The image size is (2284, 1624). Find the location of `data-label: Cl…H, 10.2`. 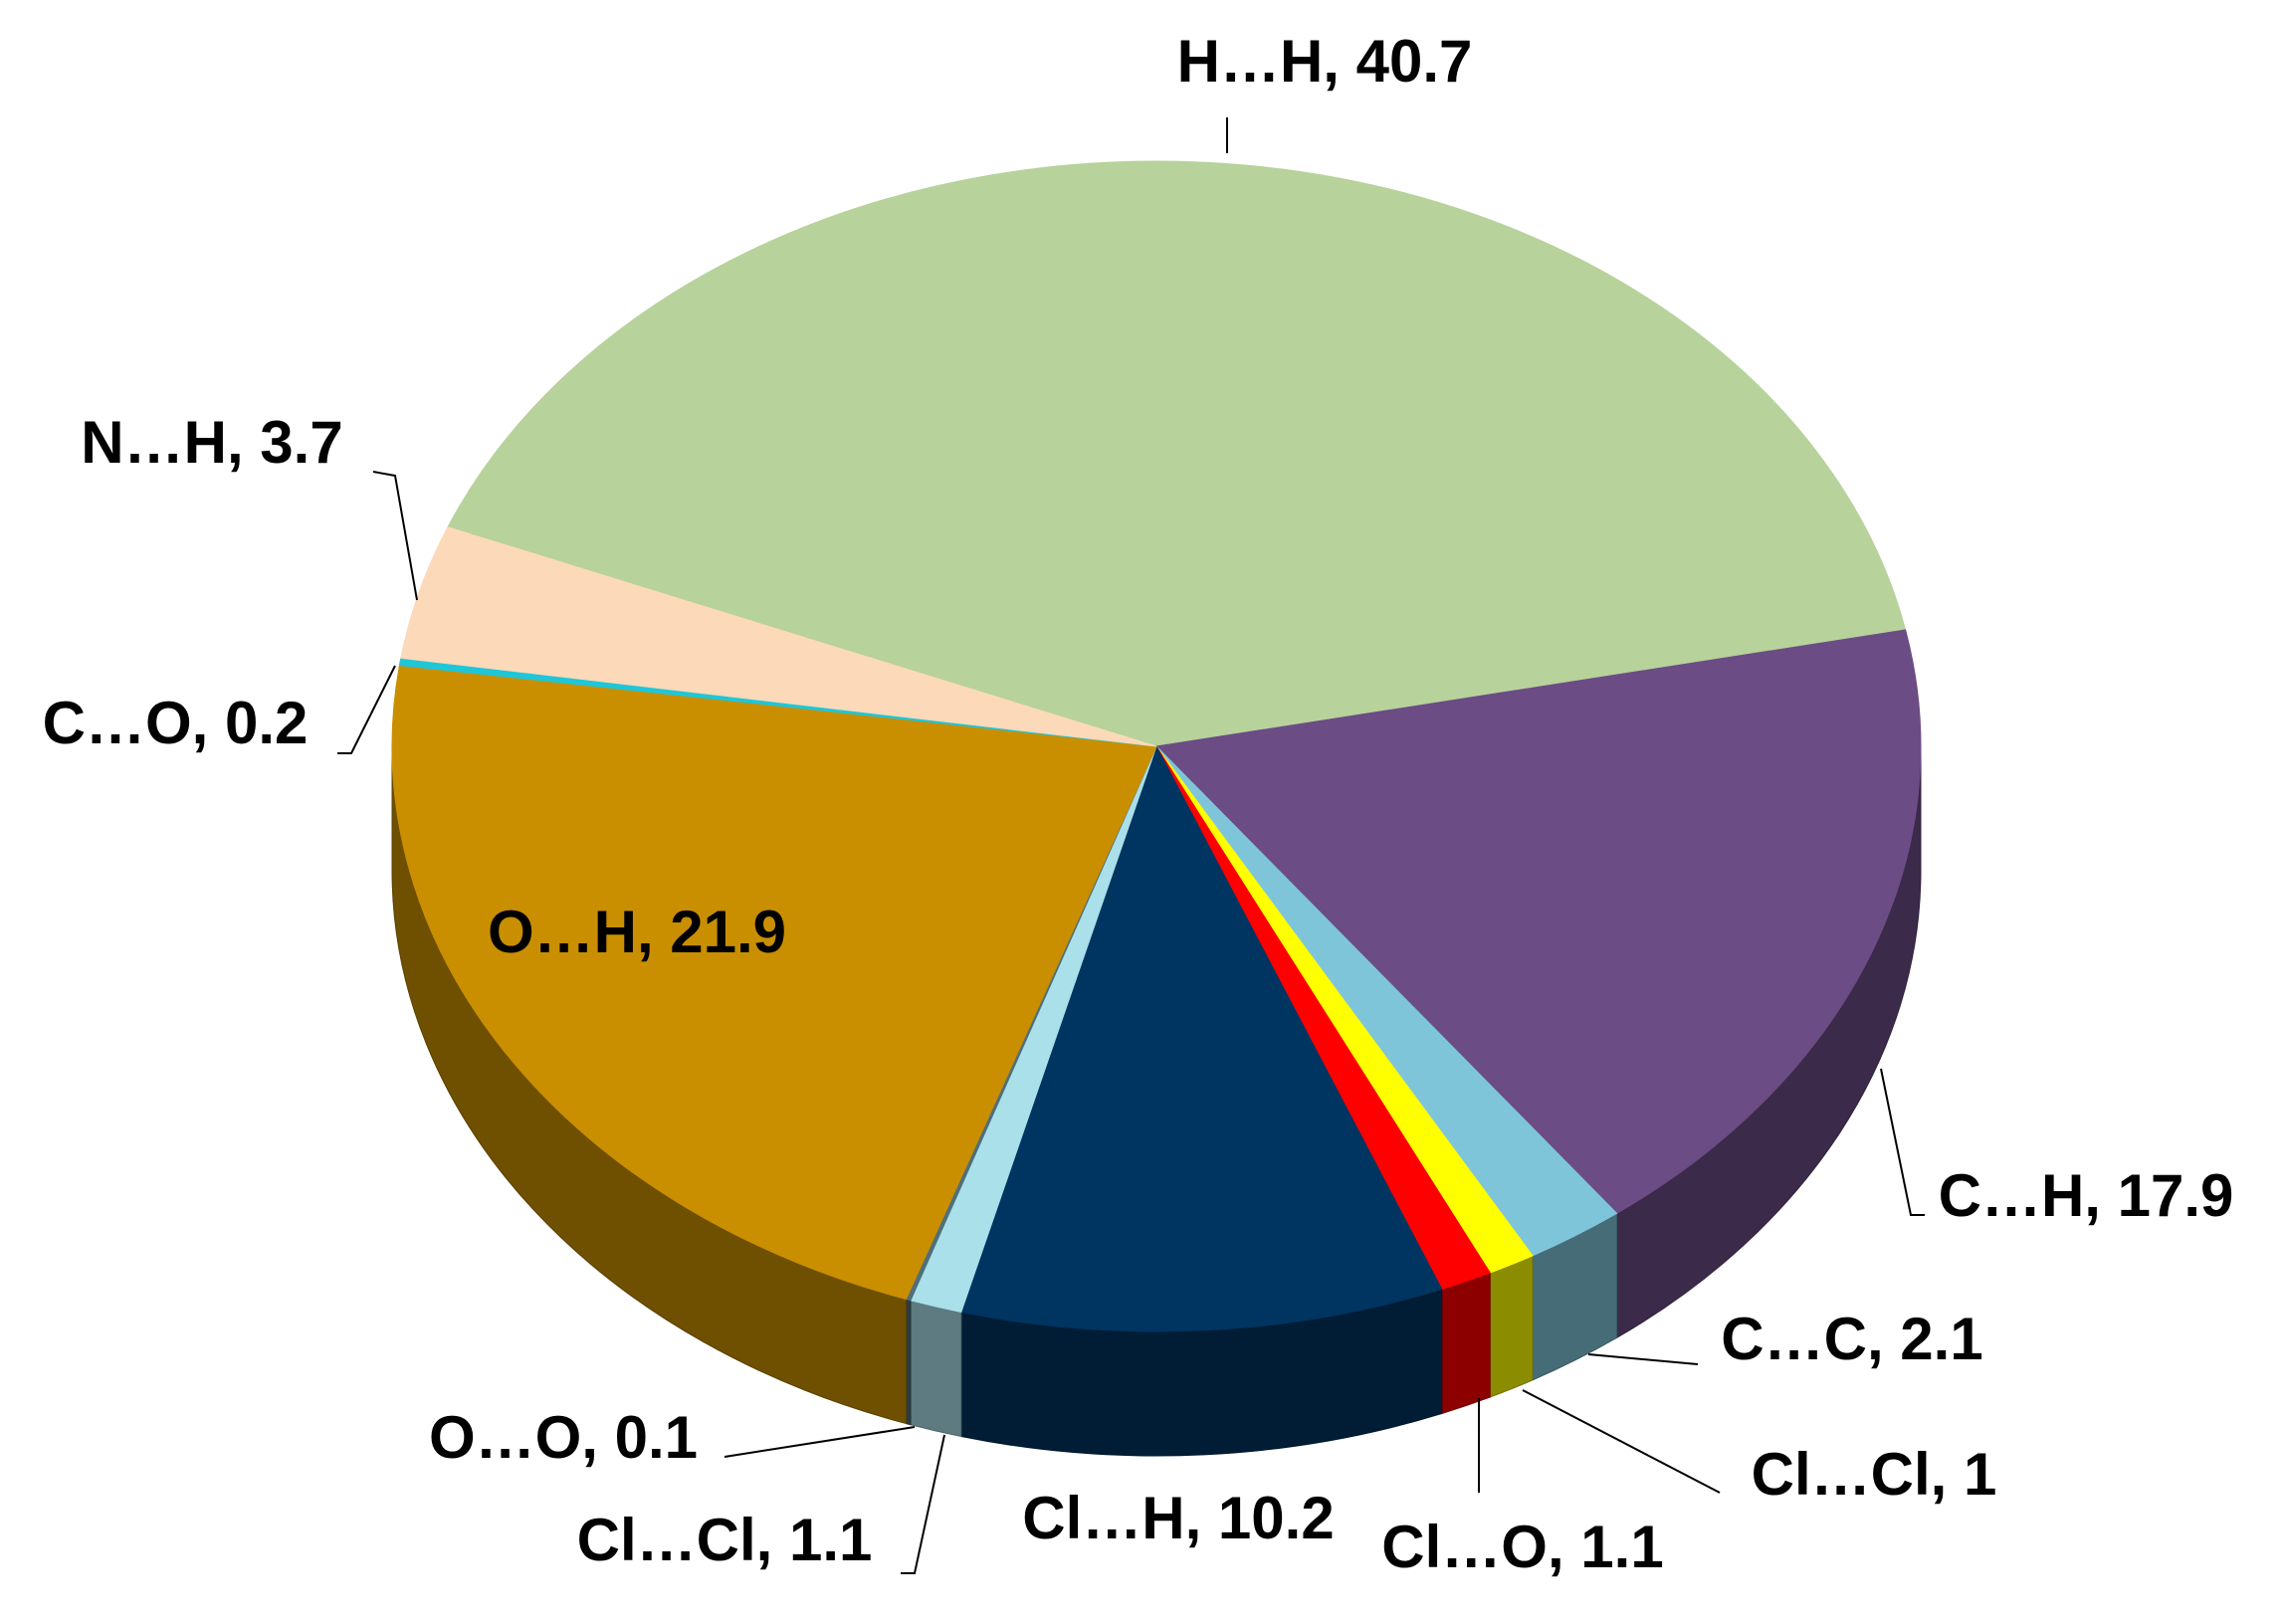

data-label: Cl…H, 10.2 is located at coordinates (1178, 1518).